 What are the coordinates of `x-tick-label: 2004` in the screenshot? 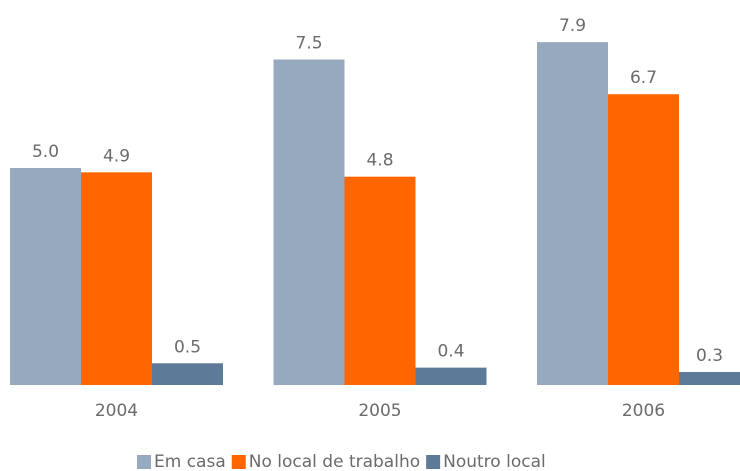 It's located at (116, 411).